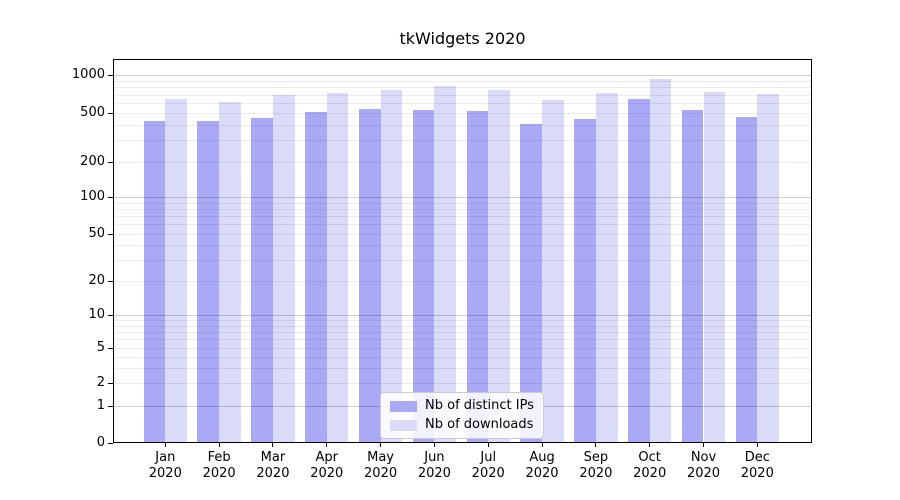 The image size is (900, 500). Describe the element at coordinates (219, 465) in the screenshot. I see `x-tick-label: Feb 2020` at that location.